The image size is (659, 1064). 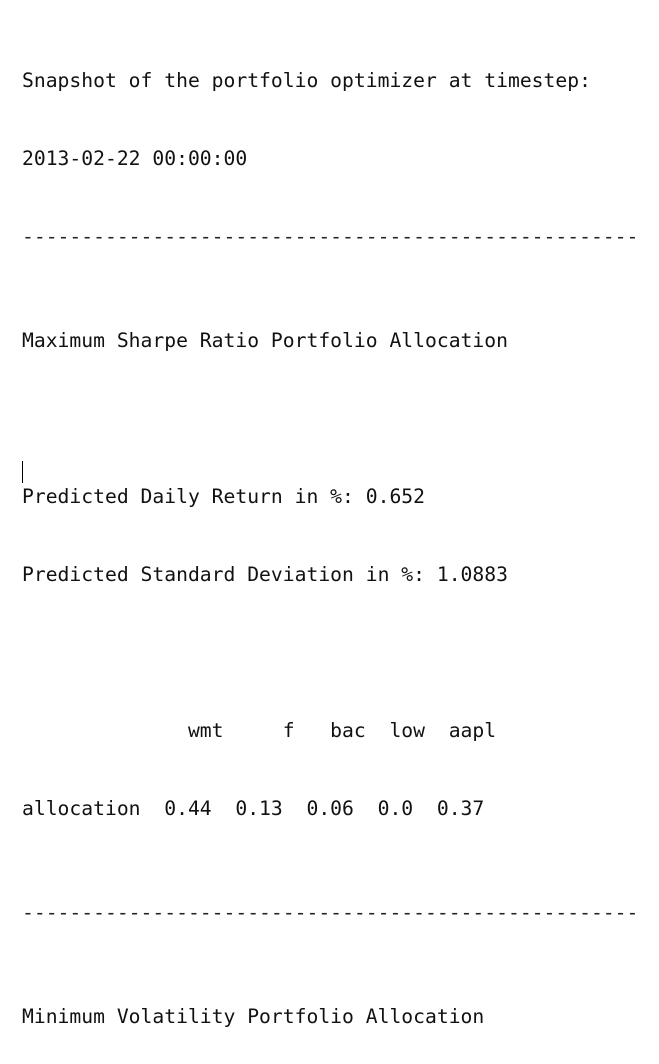 I want to click on text-cursor, so click(x=22, y=472).